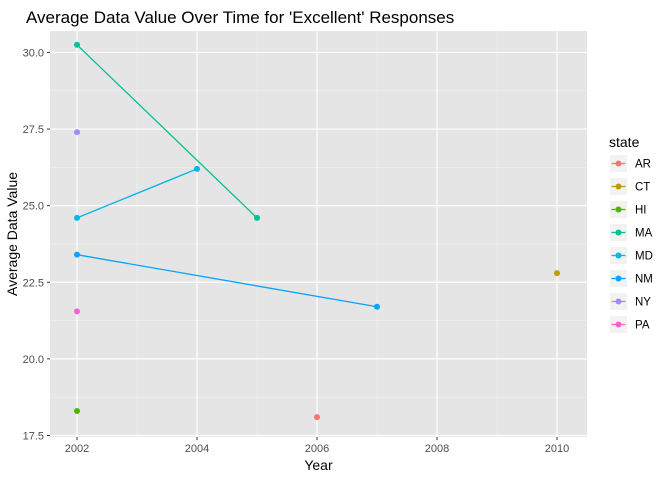 The image size is (672, 480). I want to click on y-tick-label: 22.5, so click(33, 283).